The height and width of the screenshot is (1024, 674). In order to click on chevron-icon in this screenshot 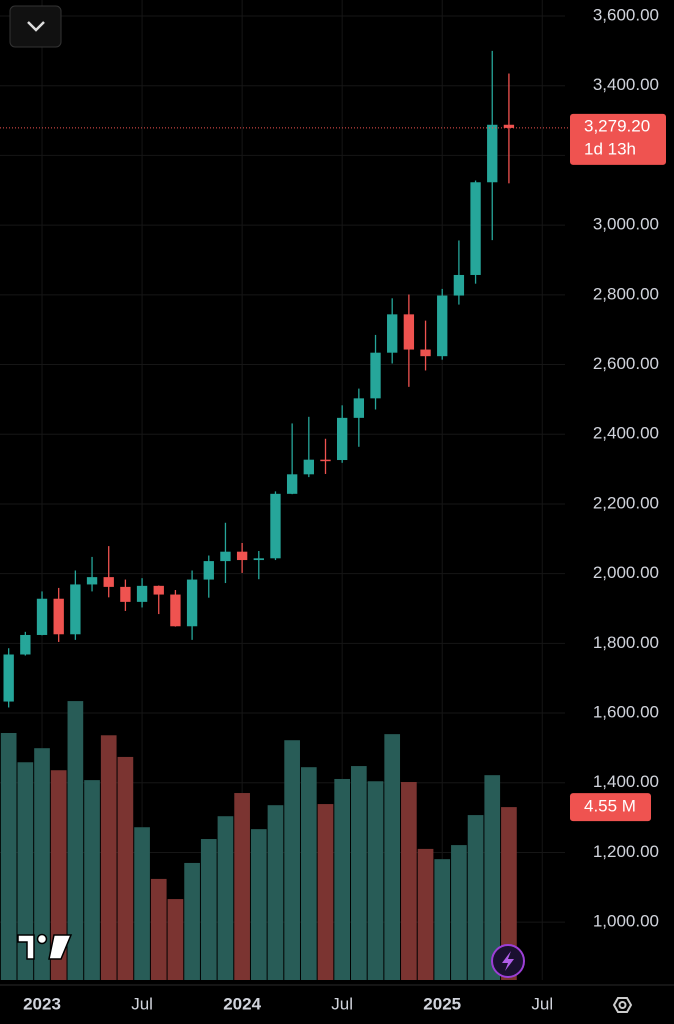, I will do `click(36, 26)`.